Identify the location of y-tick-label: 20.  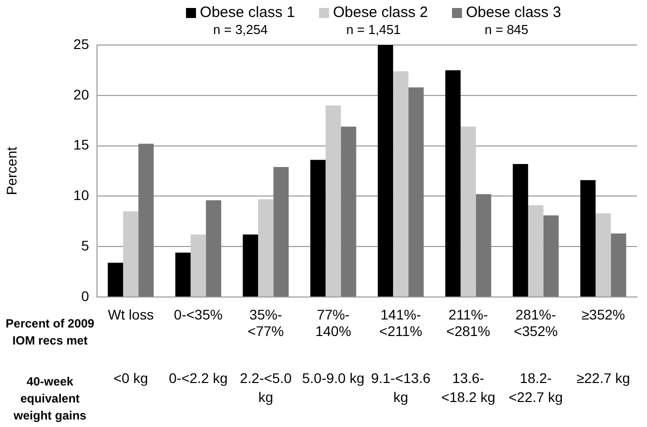
(81, 94).